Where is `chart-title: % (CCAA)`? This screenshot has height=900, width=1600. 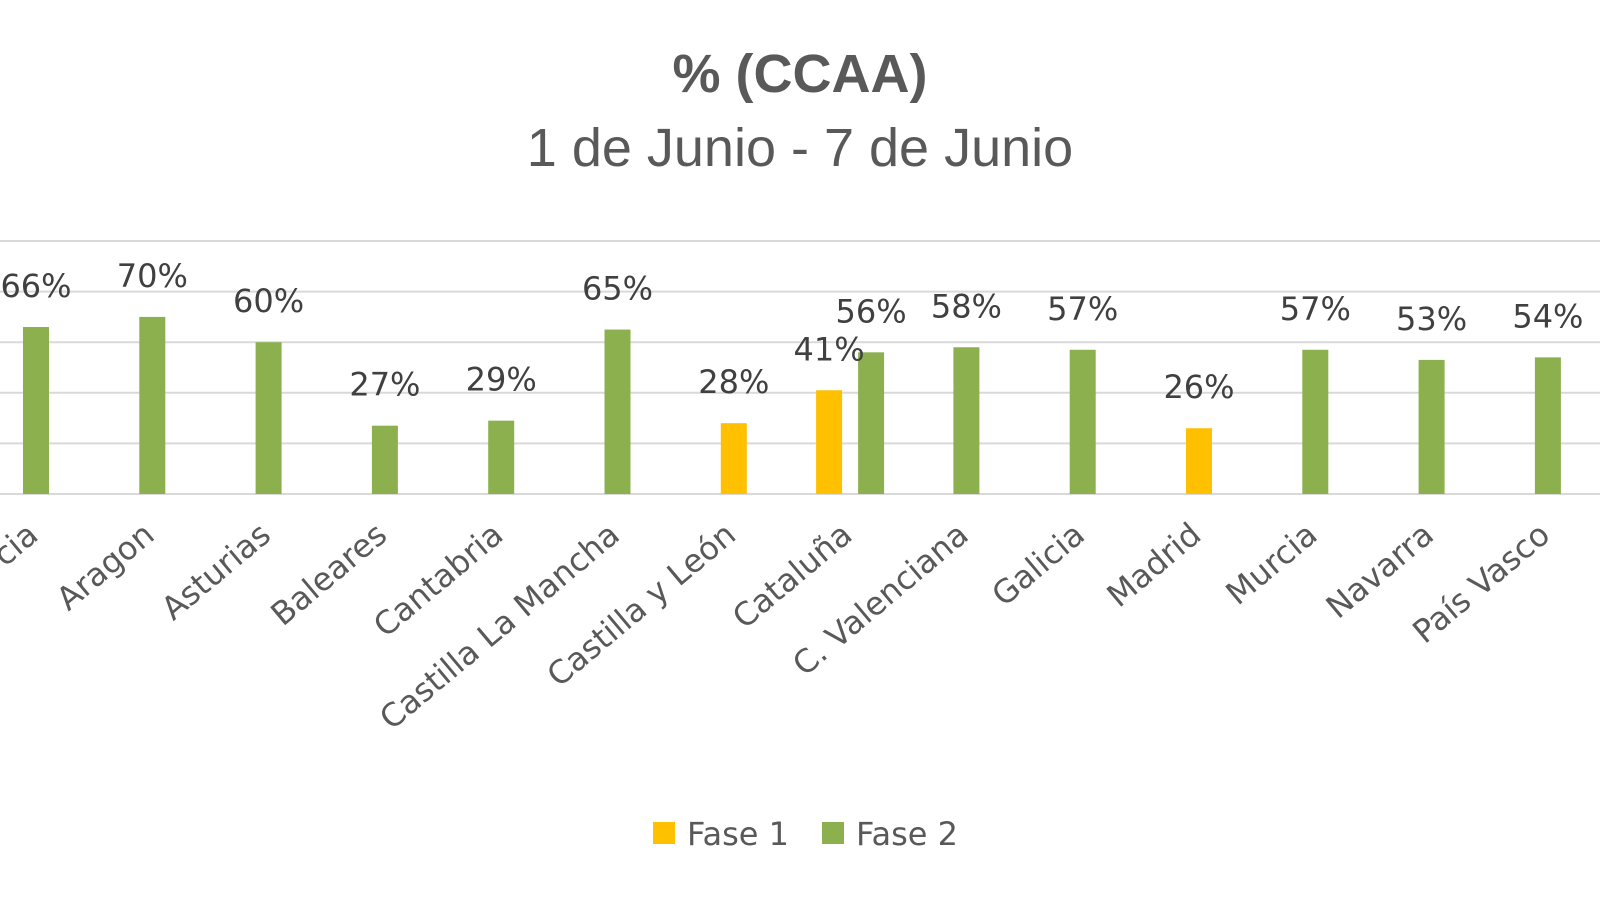
chart-title: % (CCAA) is located at coordinates (800, 74).